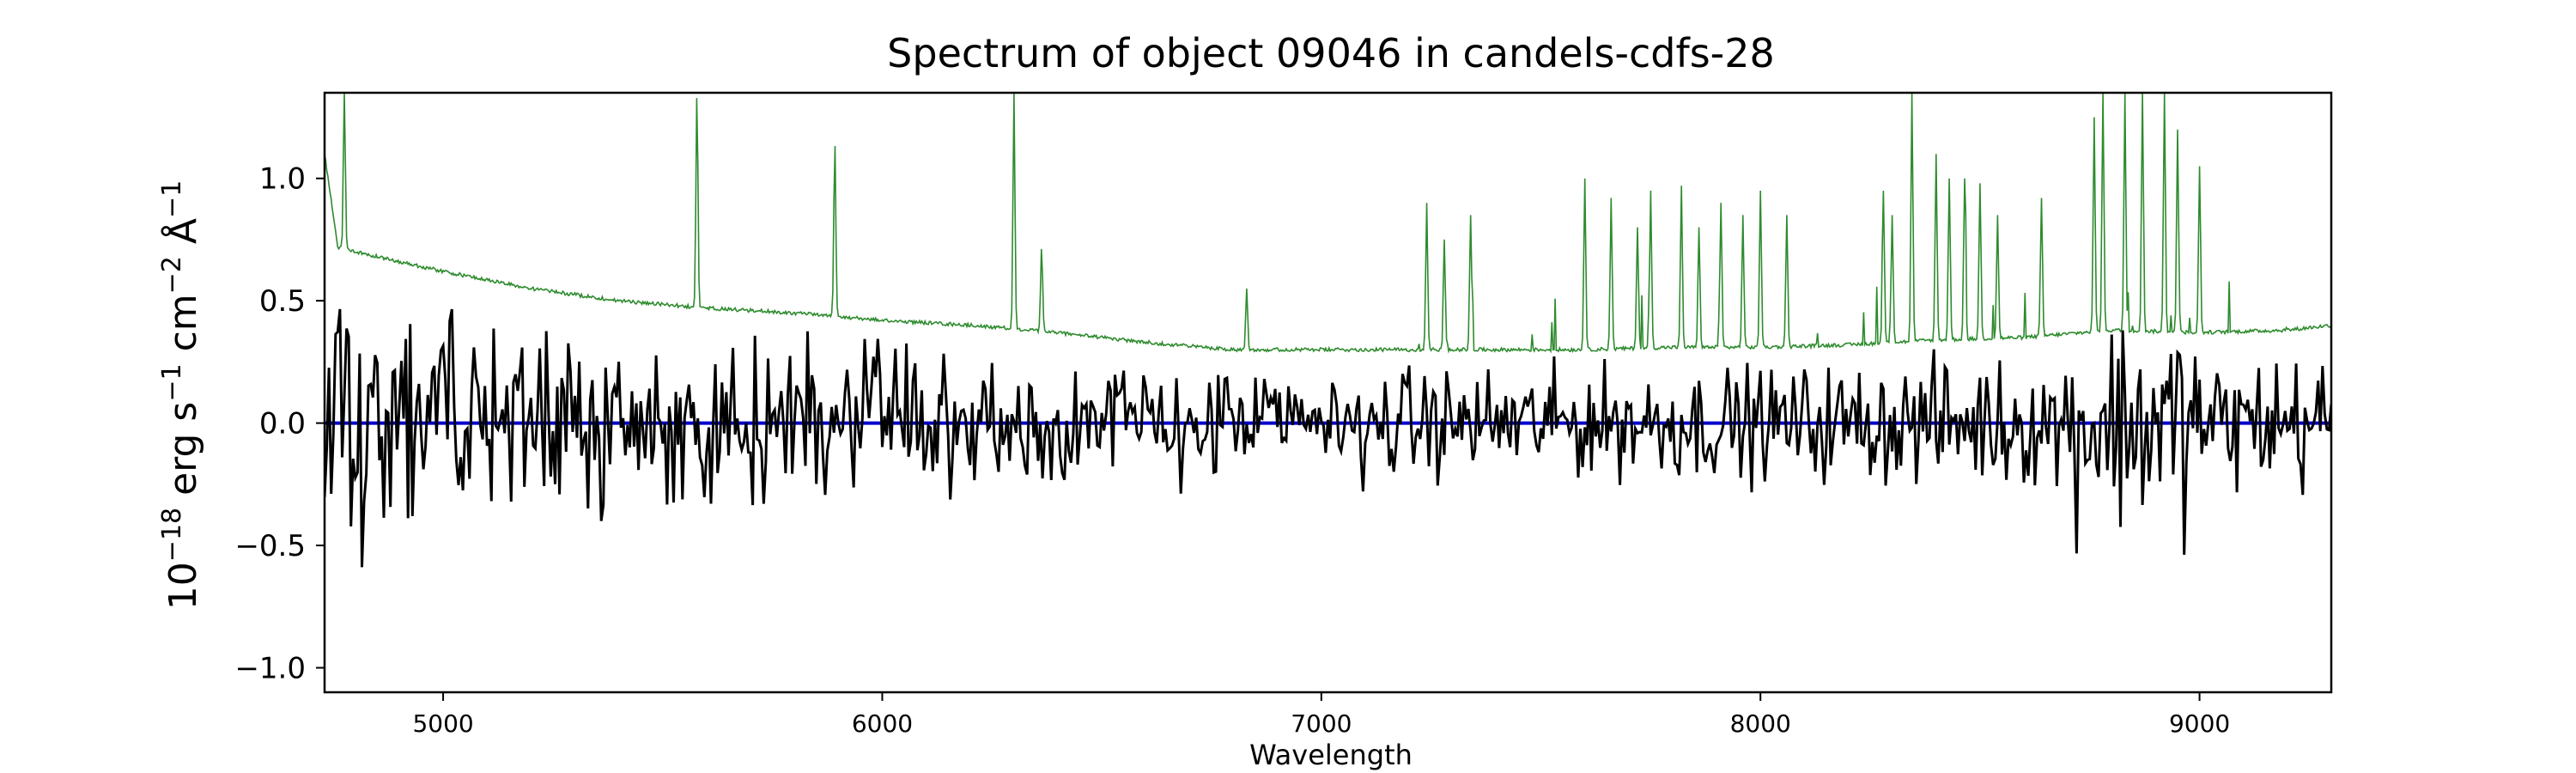  I want to click on y-label-exp4: −1, so click(172, 199).